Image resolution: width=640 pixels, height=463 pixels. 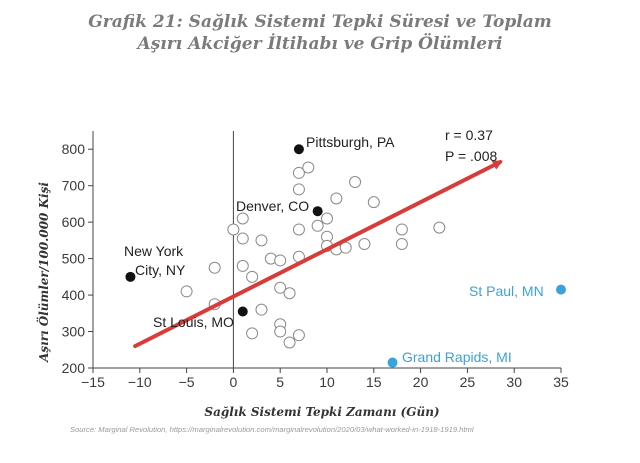 What do you see at coordinates (140, 382) in the screenshot?
I see `x-tick-label: −10` at bounding box center [140, 382].